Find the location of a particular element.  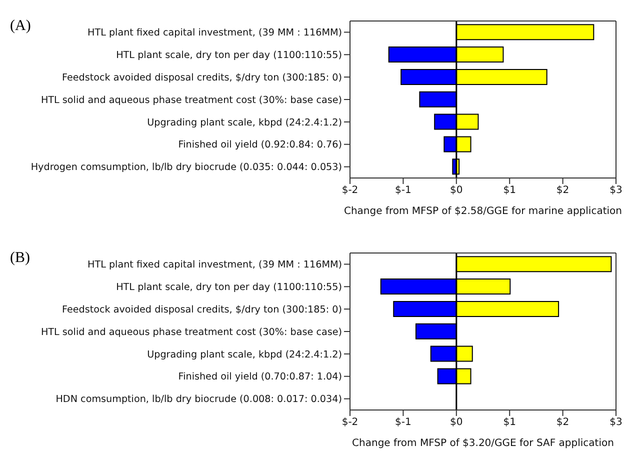

y-tick-label: HDN comsumption, lb/lb dry biocrude (0.008: 0.017: 0.034) is located at coordinates (199, 400).